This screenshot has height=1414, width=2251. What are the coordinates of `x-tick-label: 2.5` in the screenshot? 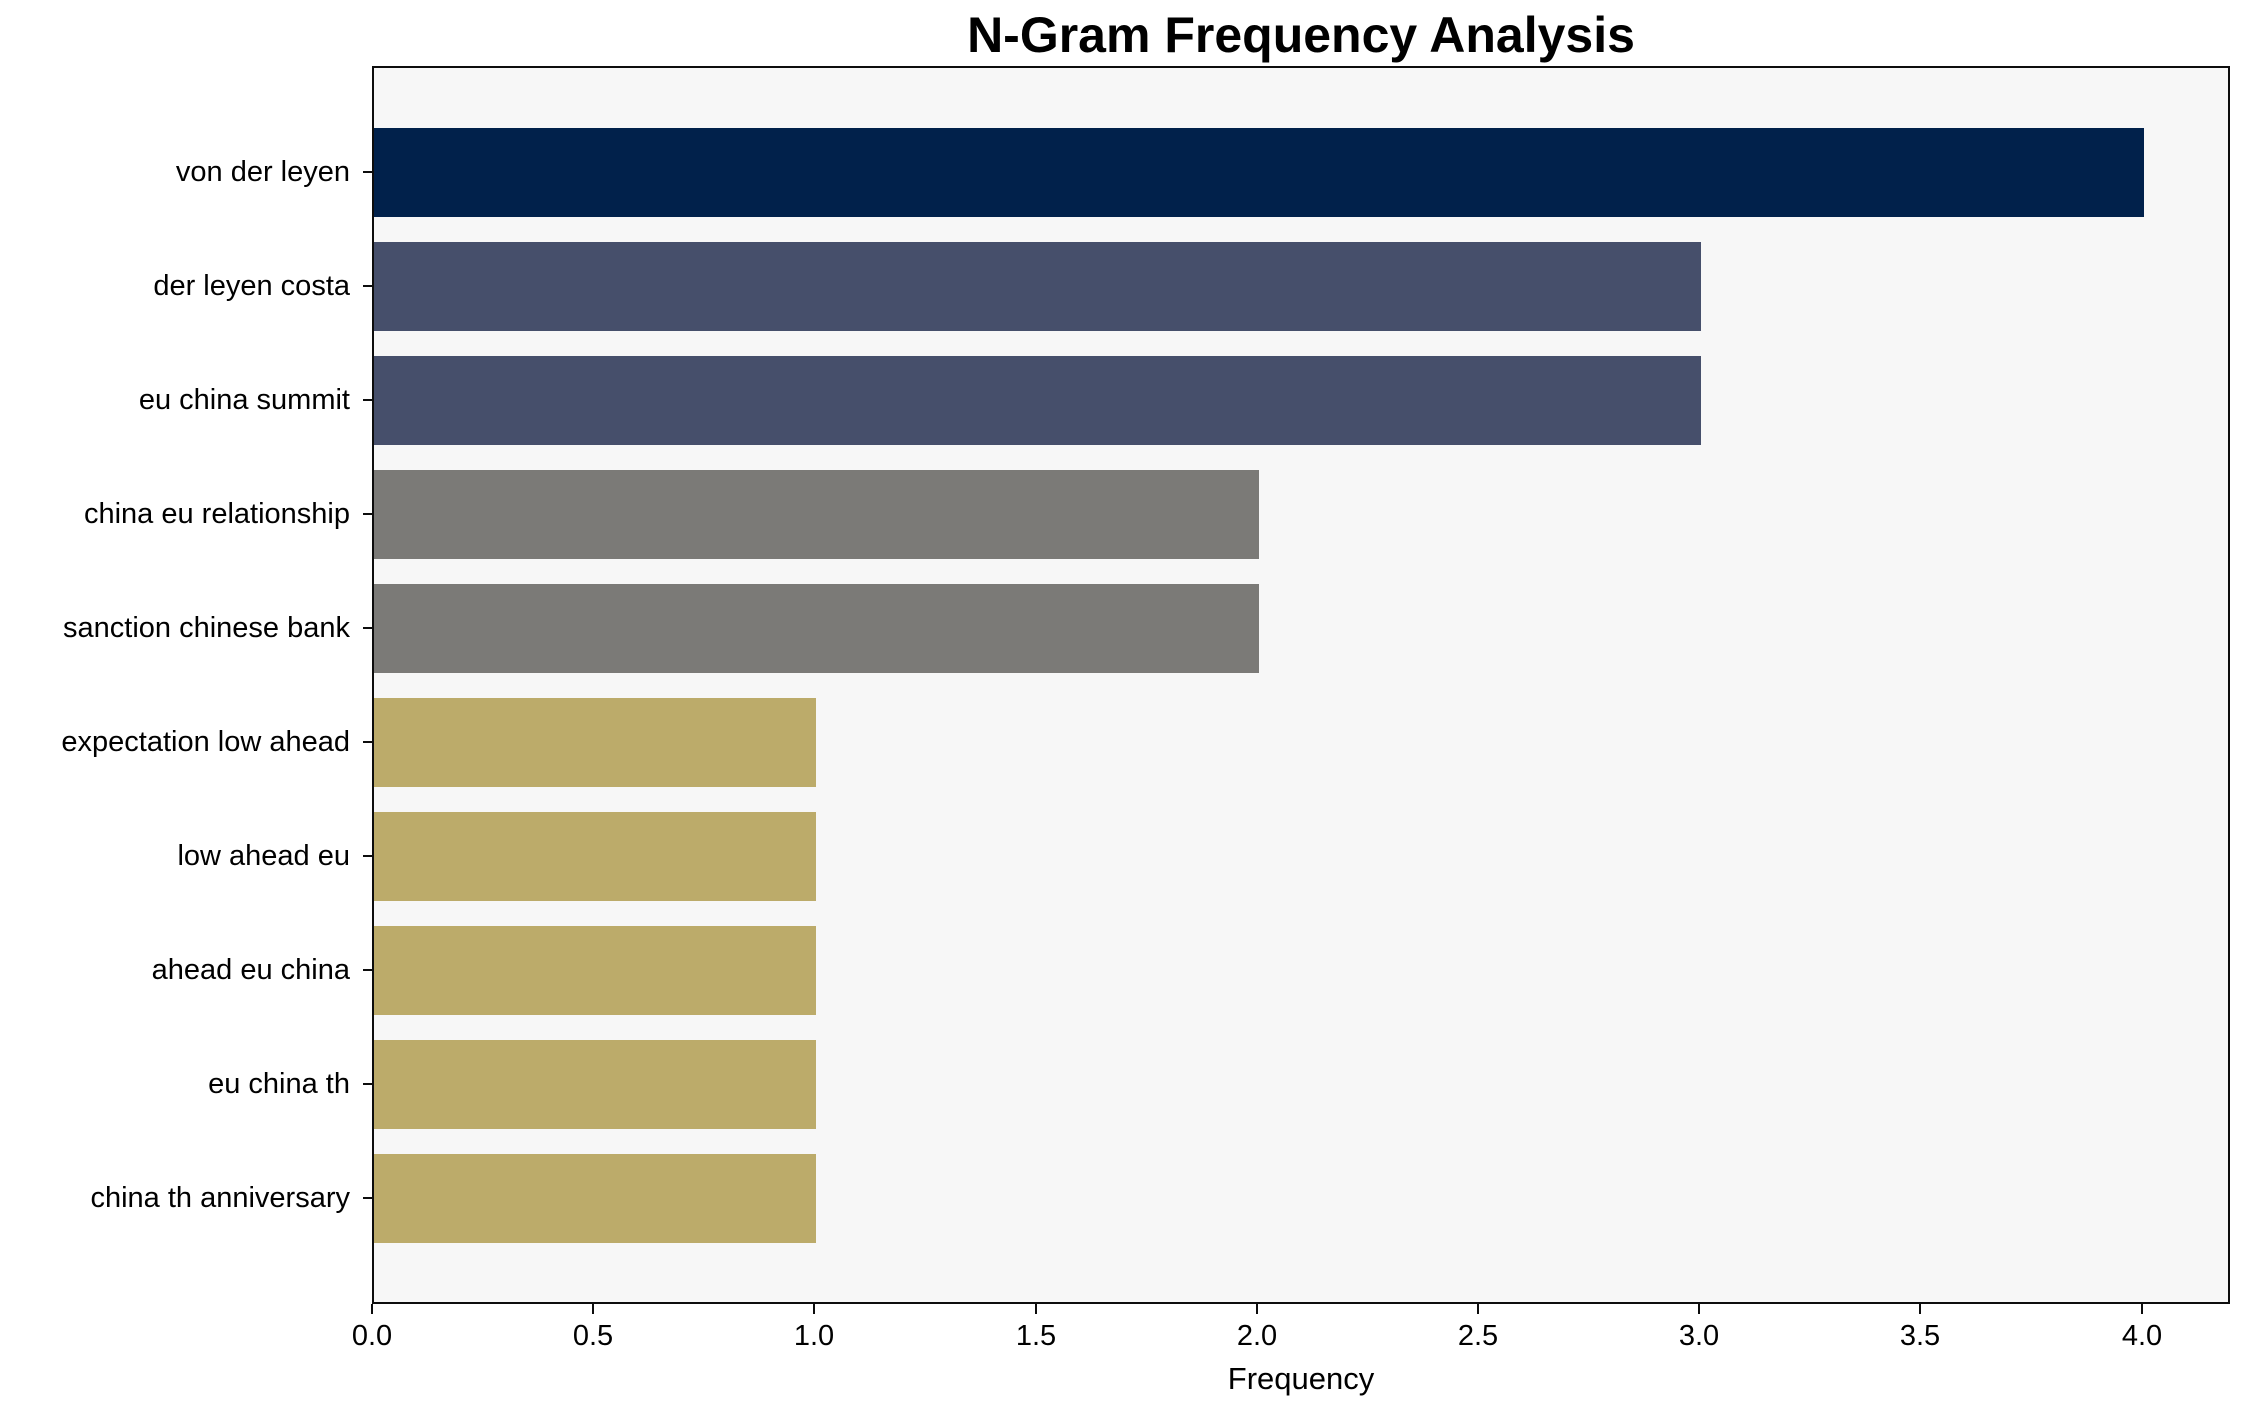 It's located at (1478, 1336).